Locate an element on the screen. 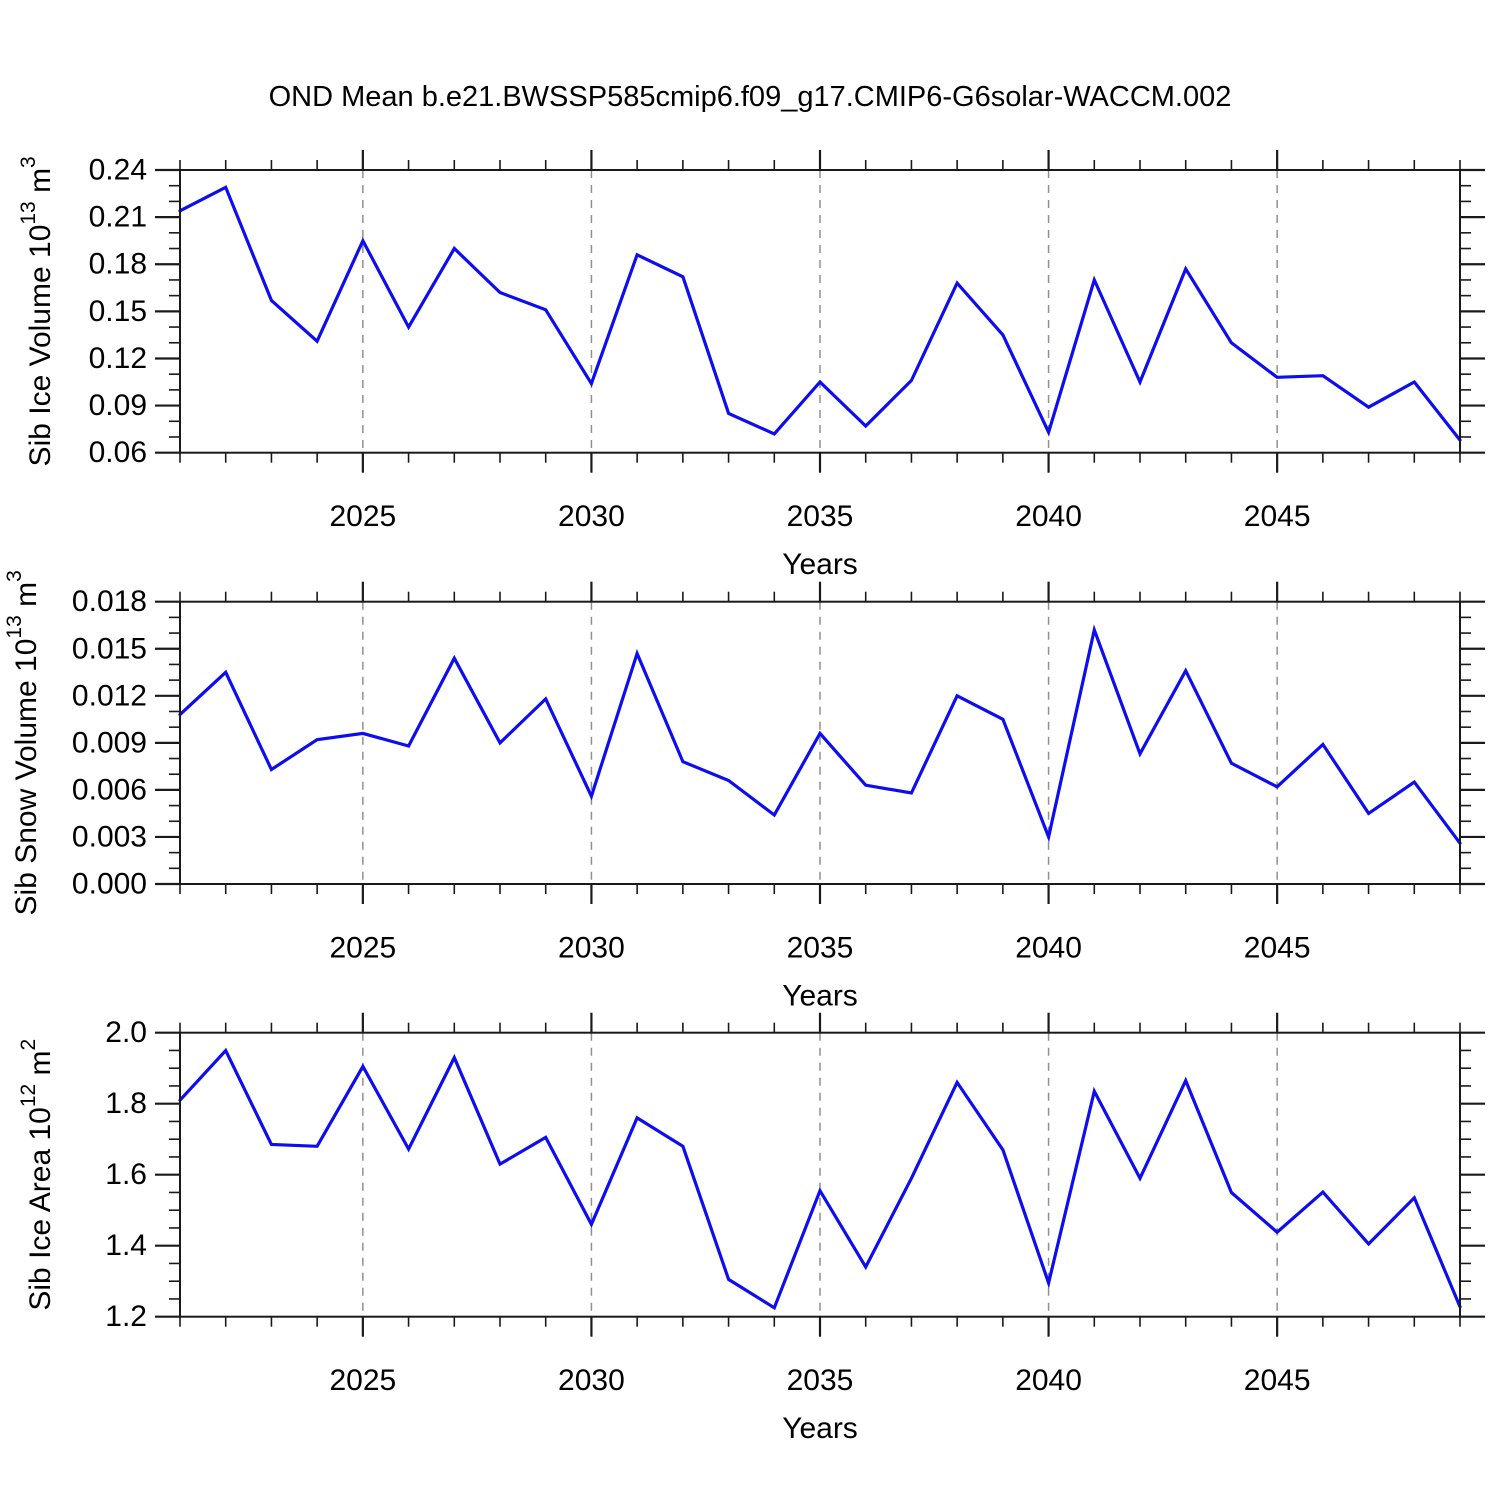 The width and height of the screenshot is (1500, 1500). y-tick-label: 0.003 is located at coordinates (109, 836).